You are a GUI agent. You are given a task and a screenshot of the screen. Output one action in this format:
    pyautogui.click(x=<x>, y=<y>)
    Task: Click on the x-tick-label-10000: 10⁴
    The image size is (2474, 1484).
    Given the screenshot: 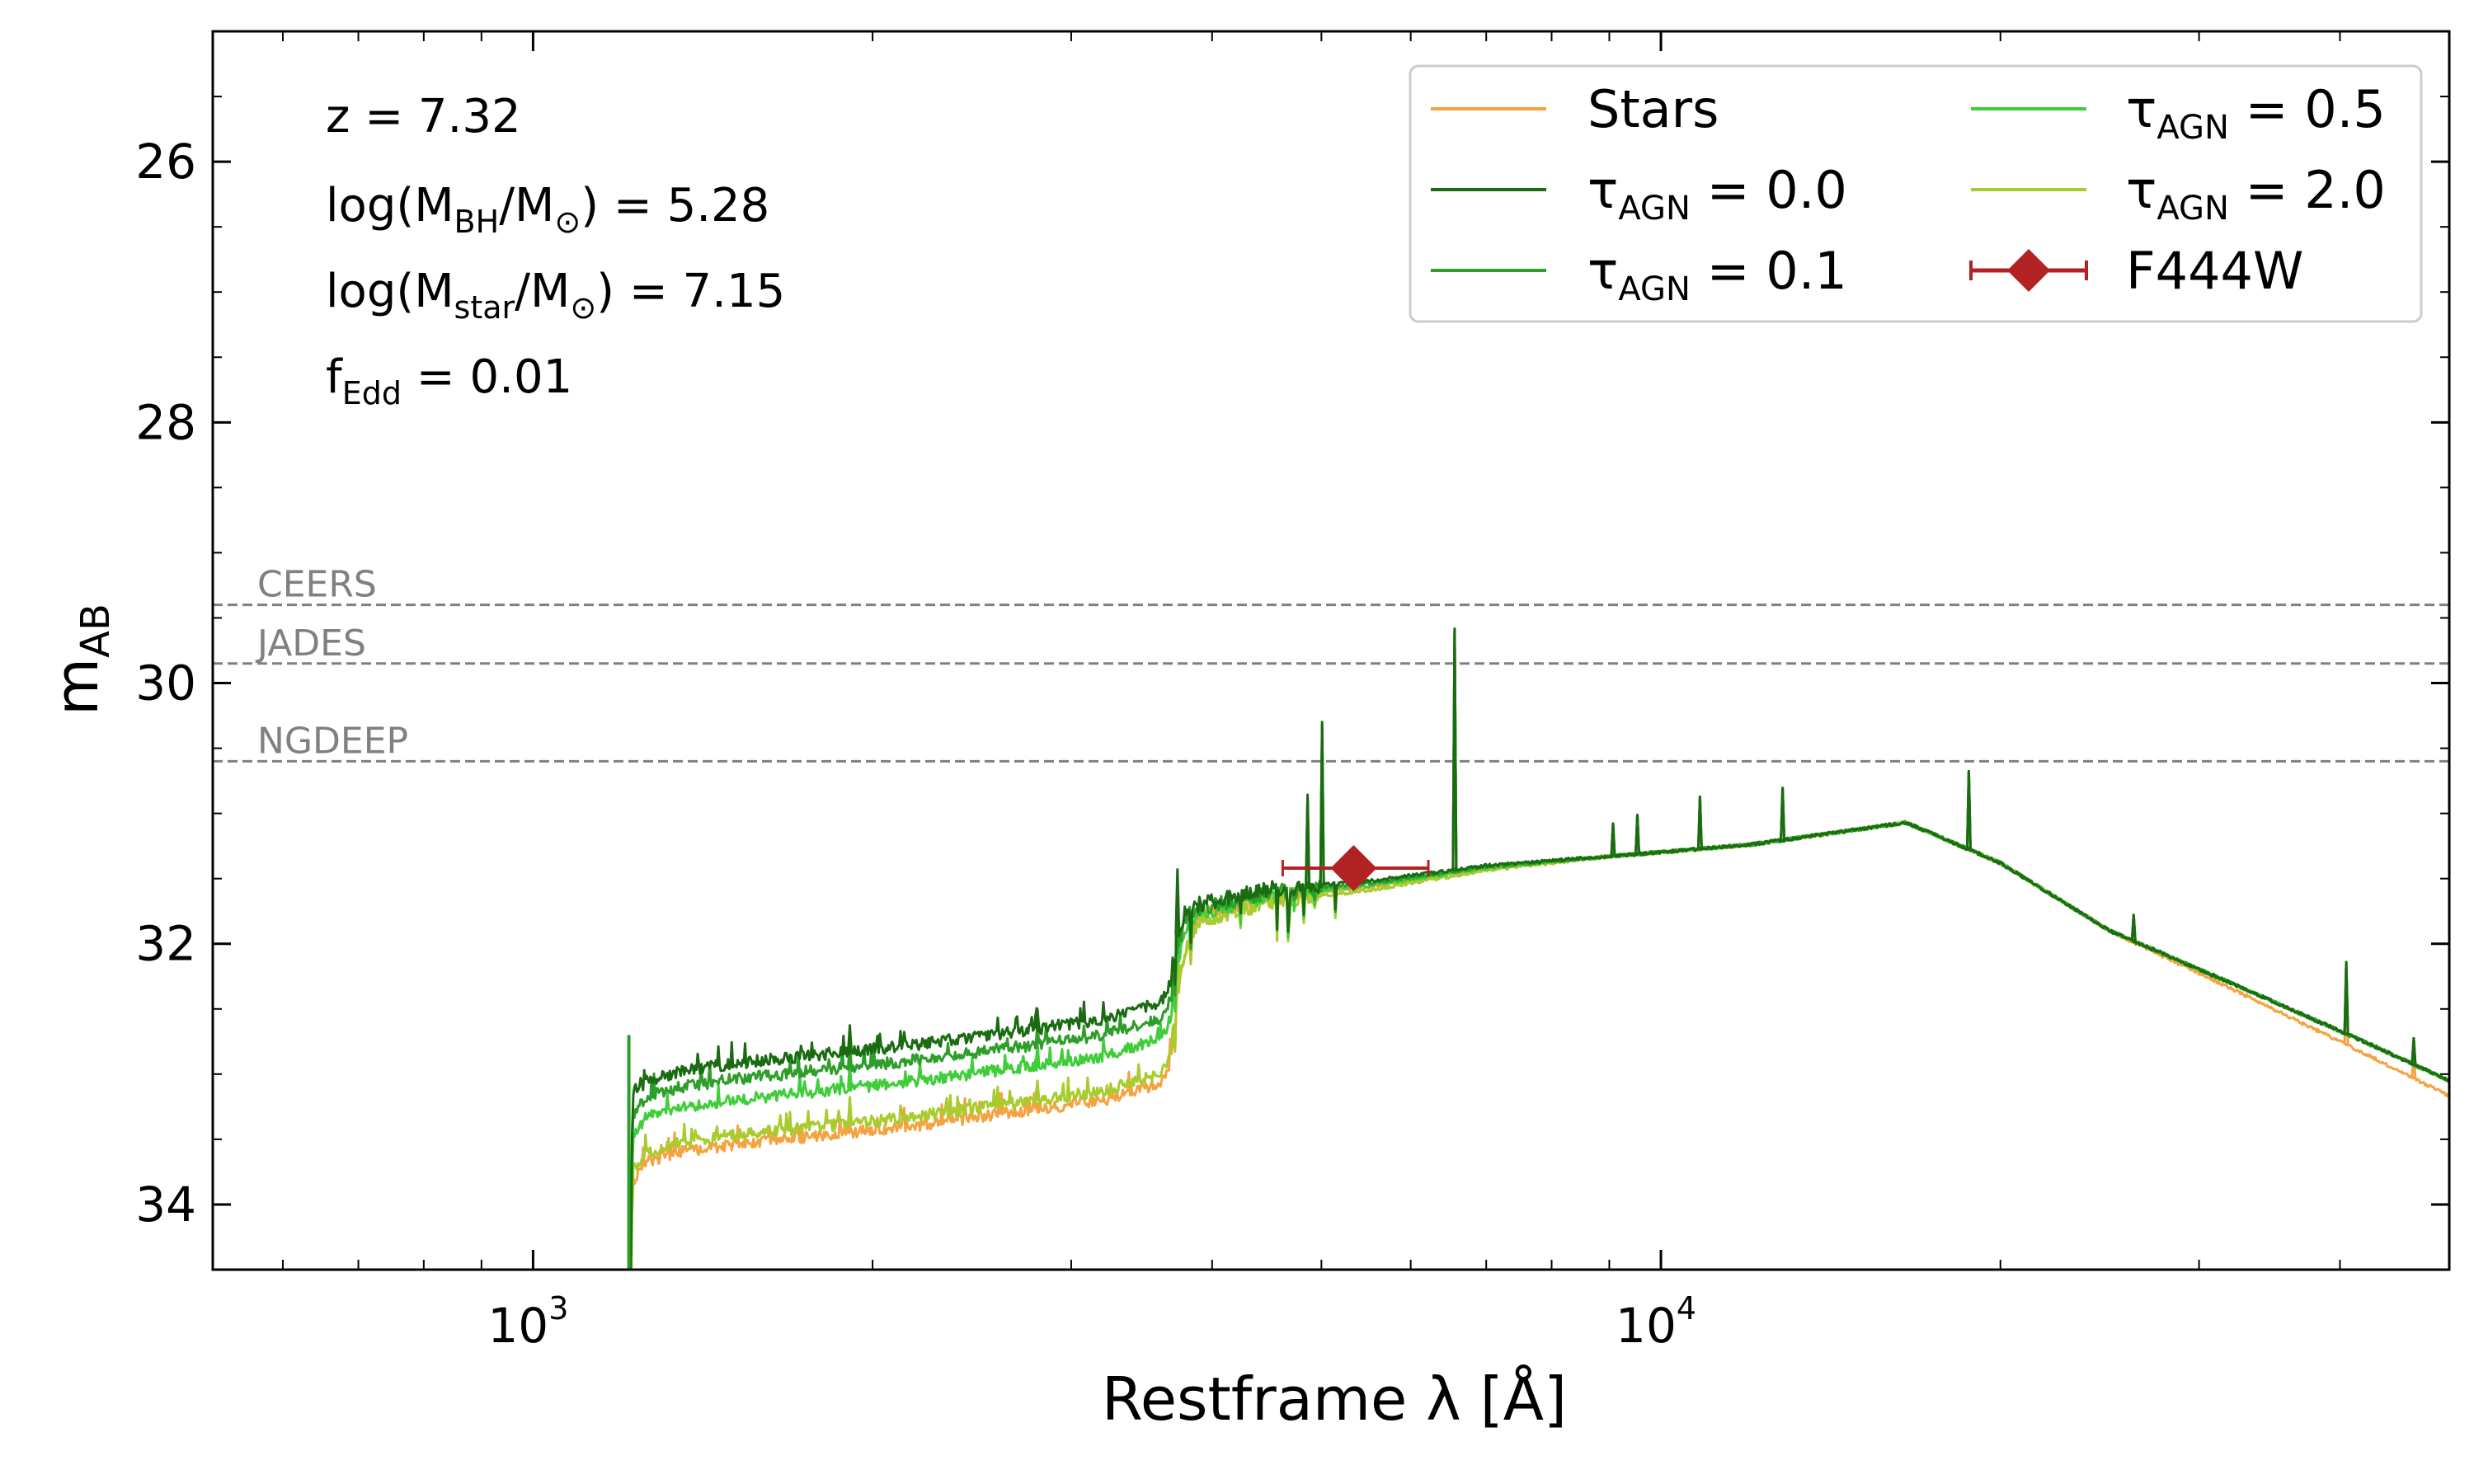 What is the action you would take?
    pyautogui.click(x=1656, y=1322)
    